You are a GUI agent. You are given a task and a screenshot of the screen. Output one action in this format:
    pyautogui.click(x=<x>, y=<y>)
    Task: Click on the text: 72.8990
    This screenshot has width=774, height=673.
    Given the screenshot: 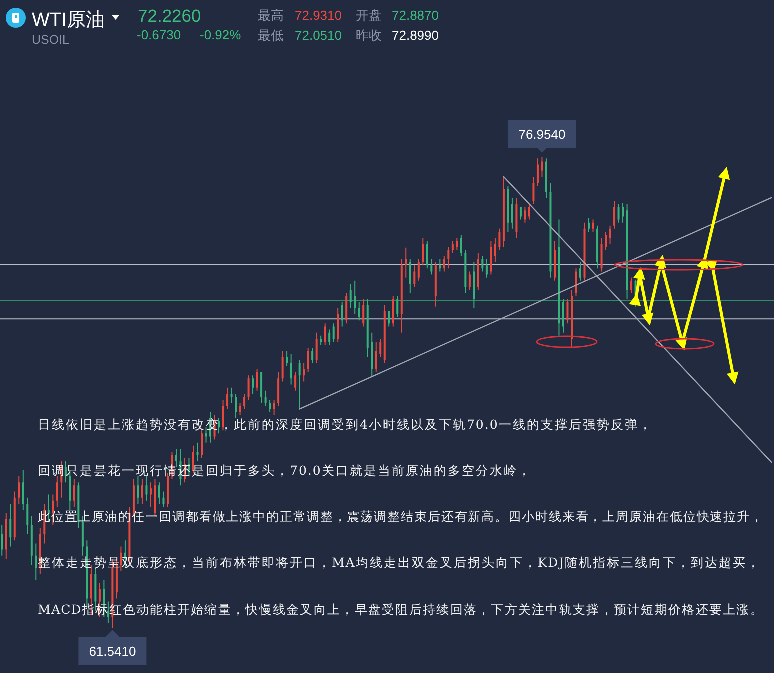 What is the action you would take?
    pyautogui.click(x=415, y=35)
    